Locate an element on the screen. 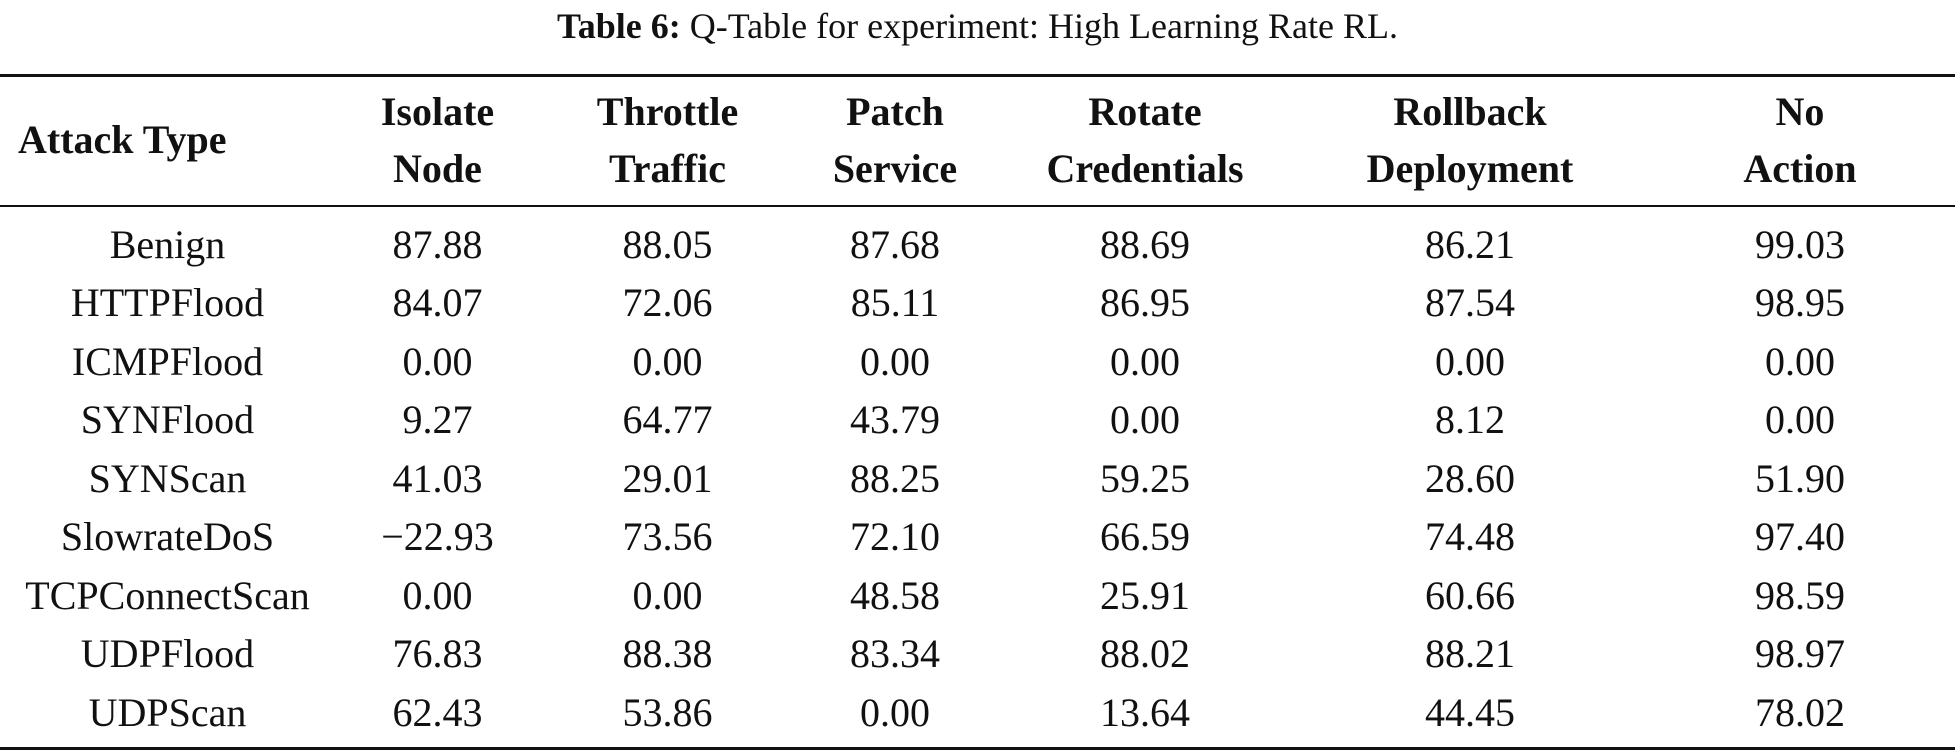 The height and width of the screenshot is (750, 1955). cell-rollback-deployment: 86.21 is located at coordinates (1470, 244).